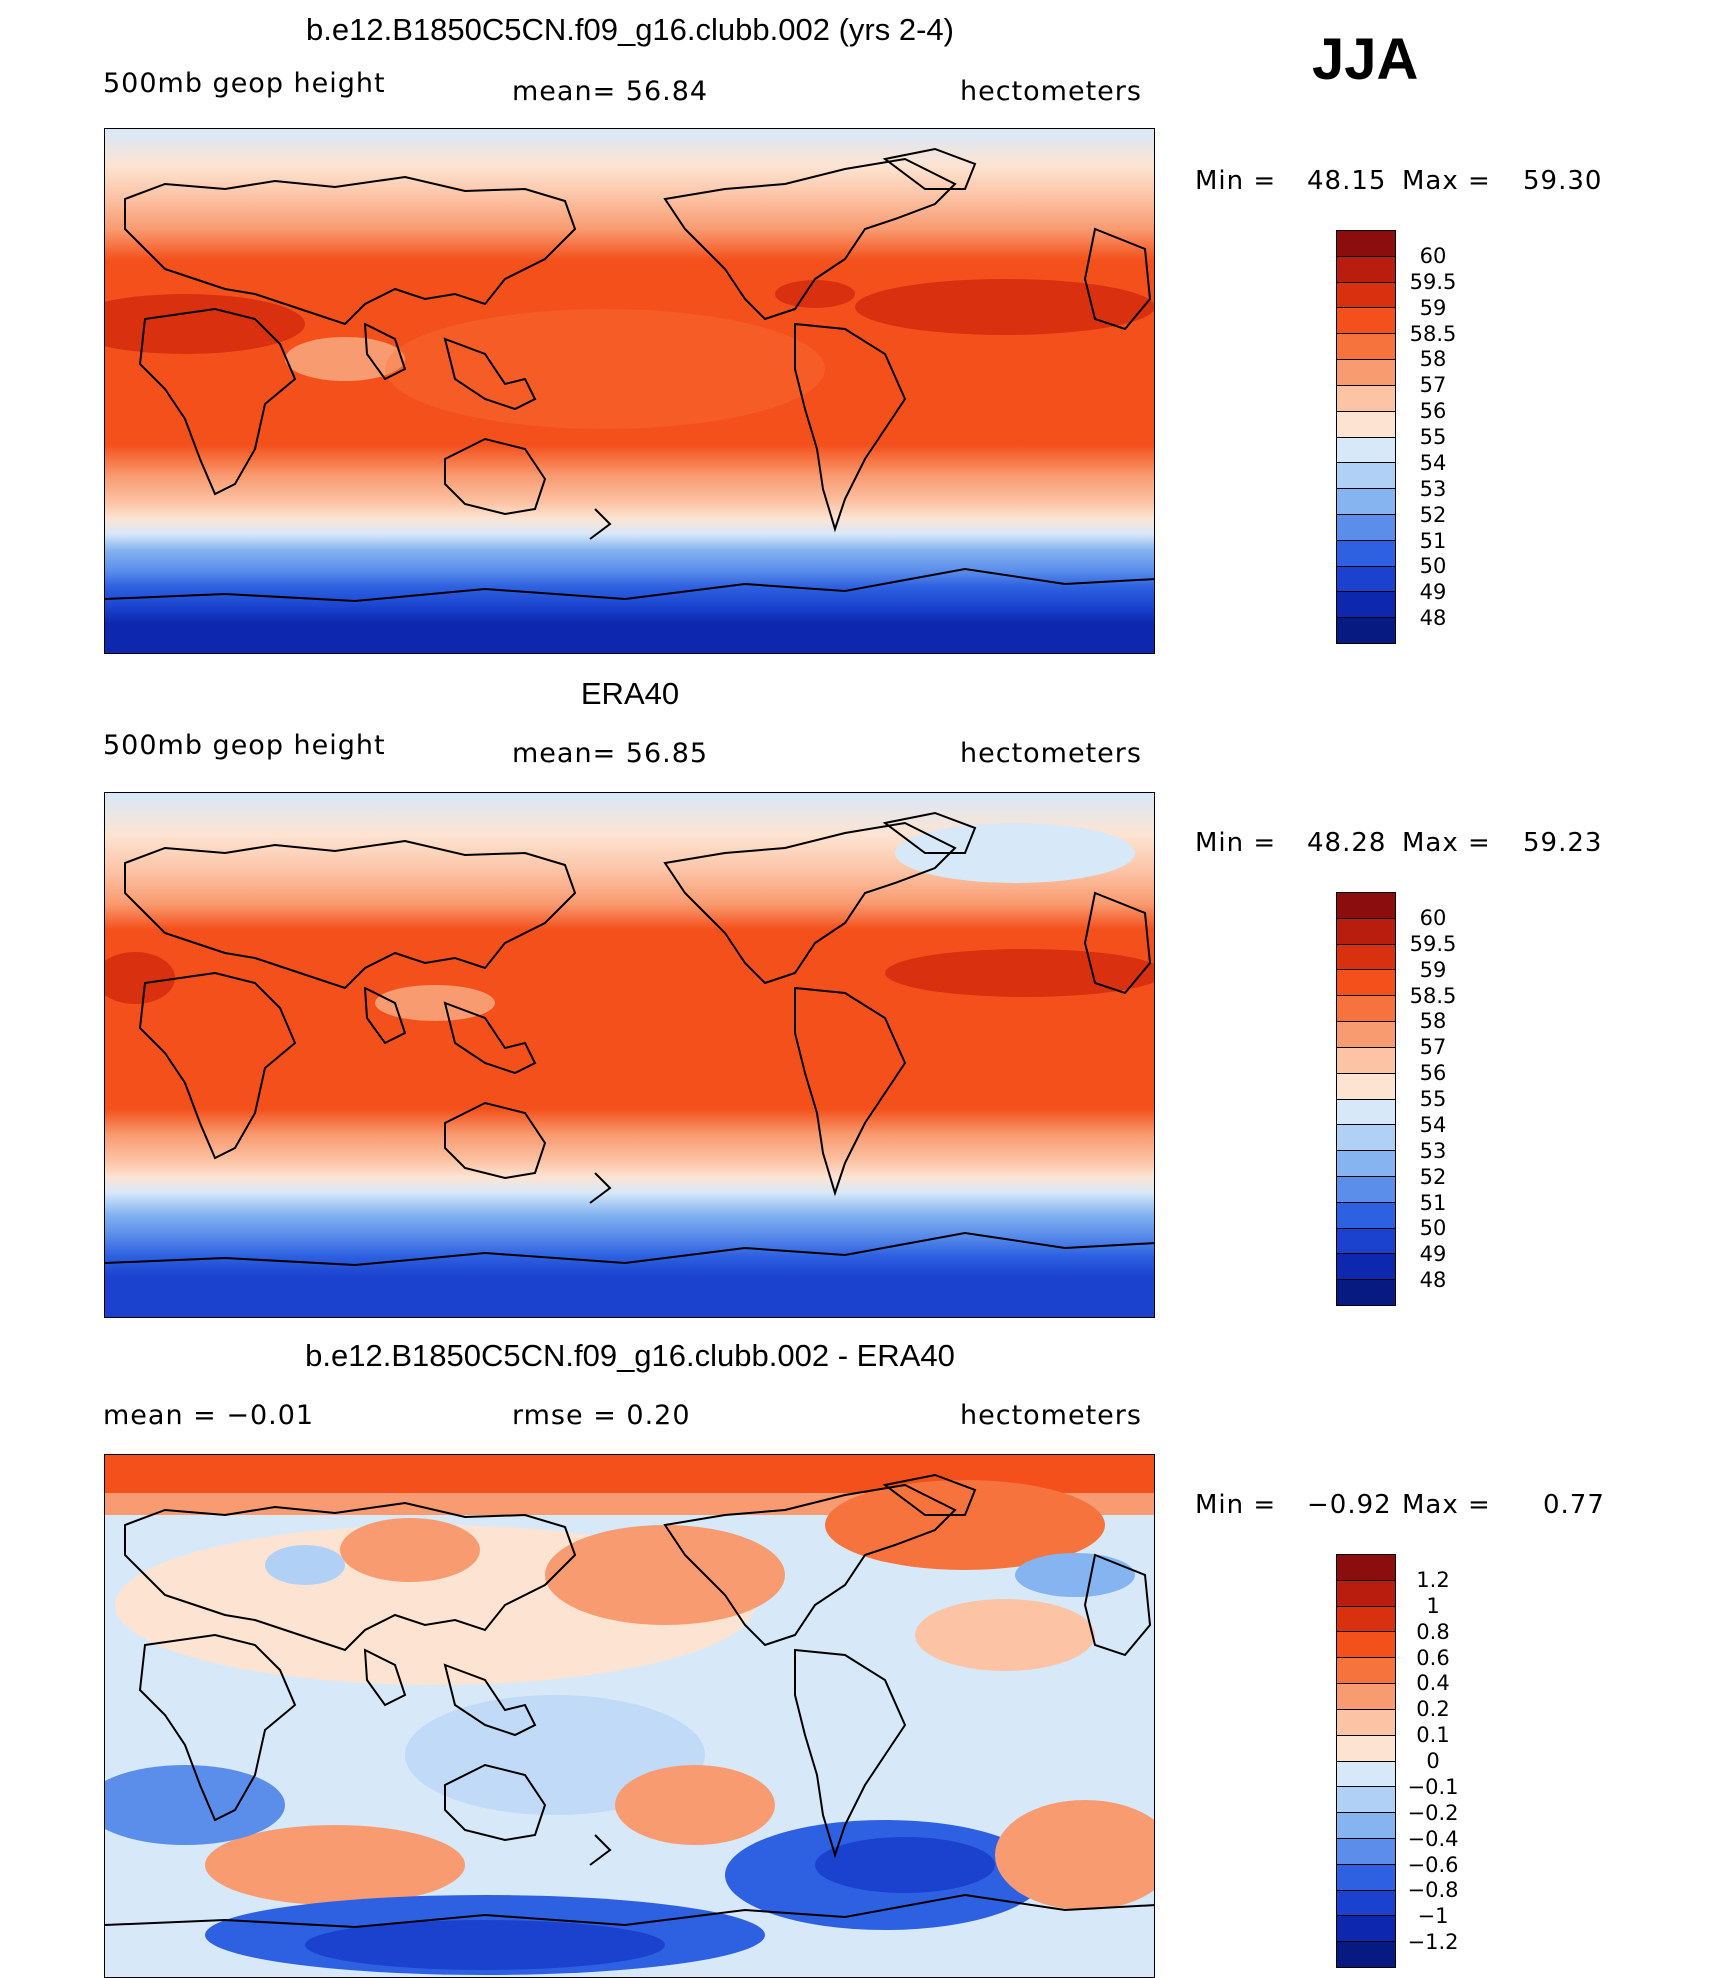 The width and height of the screenshot is (1710, 1978). Describe the element at coordinates (1574, 1505) in the screenshot. I see `panel-3-max-value: 0.77` at that location.